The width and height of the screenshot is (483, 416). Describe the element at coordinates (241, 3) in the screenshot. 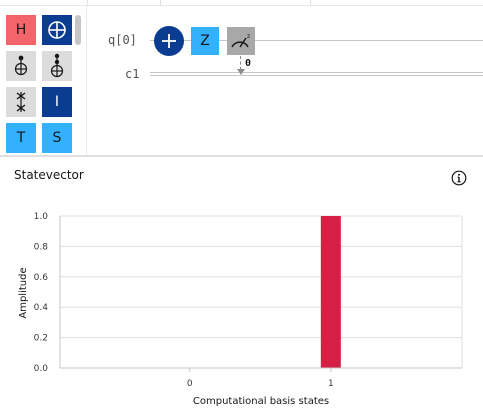

I see `composer-top-border` at that location.